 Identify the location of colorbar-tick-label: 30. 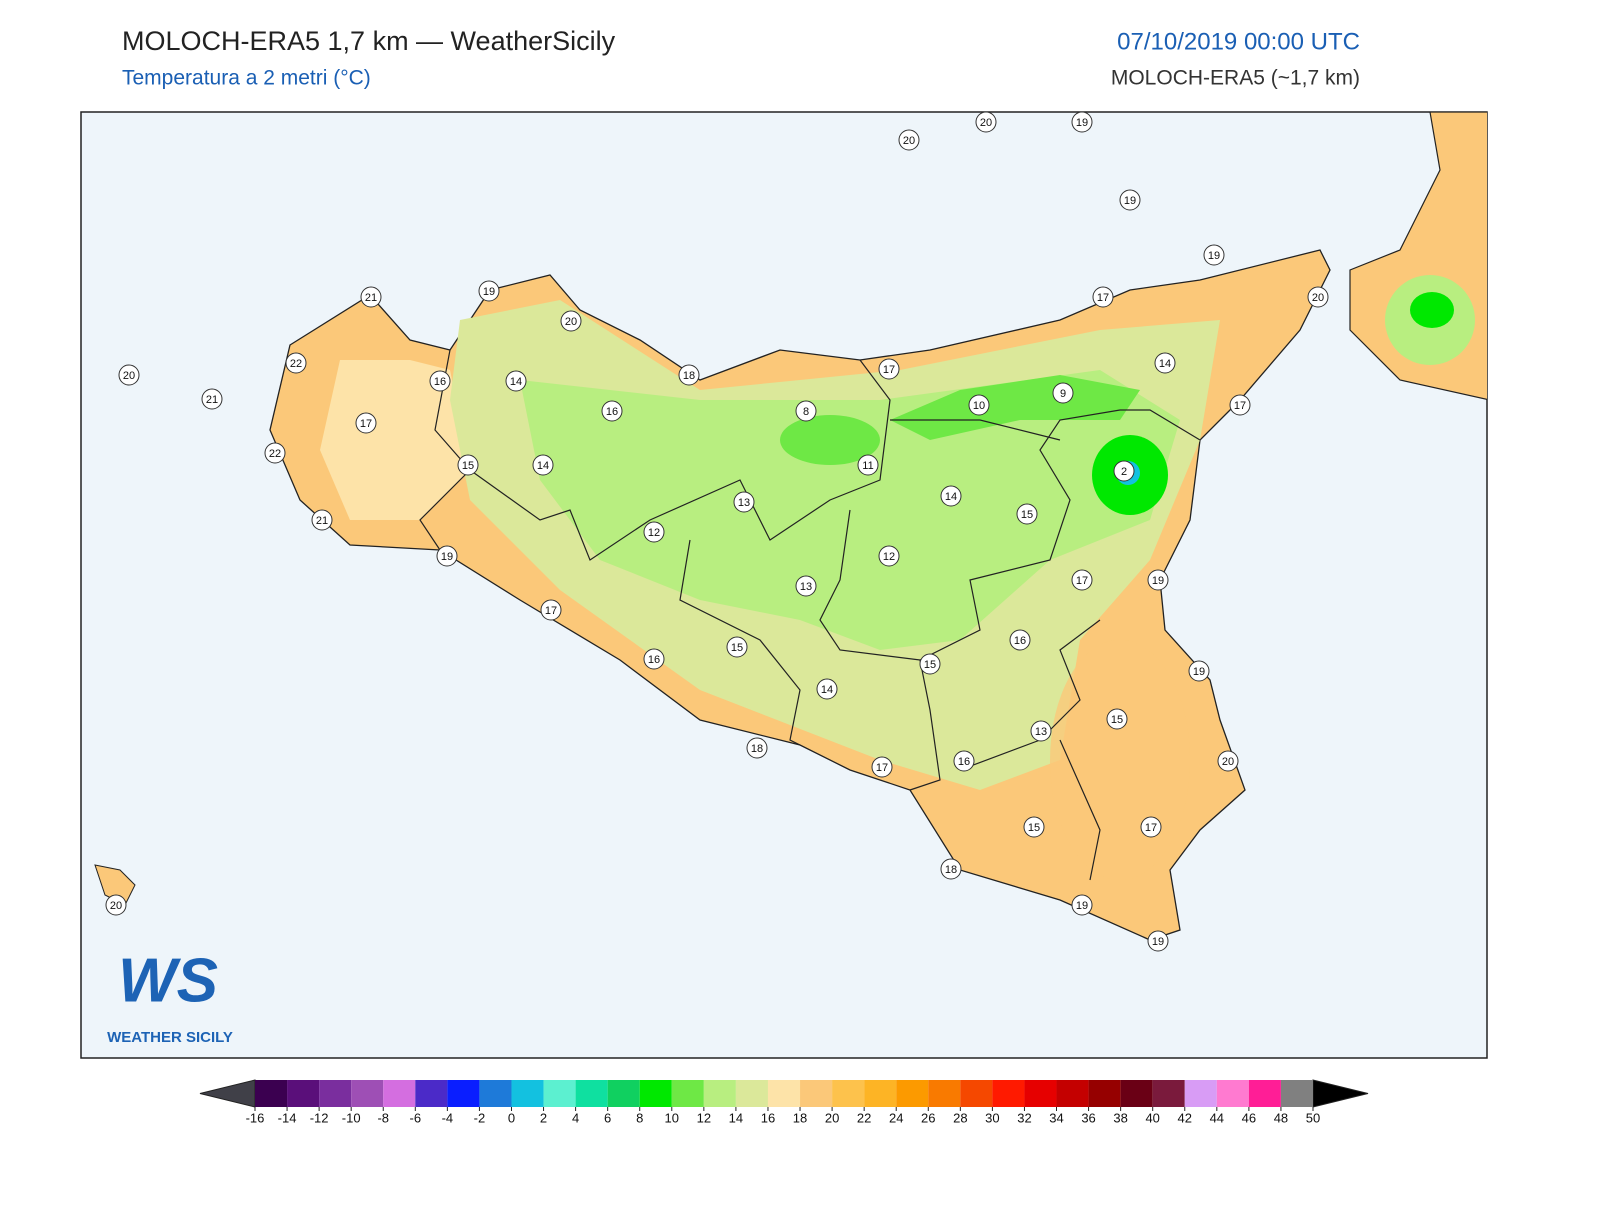
(992, 1117).